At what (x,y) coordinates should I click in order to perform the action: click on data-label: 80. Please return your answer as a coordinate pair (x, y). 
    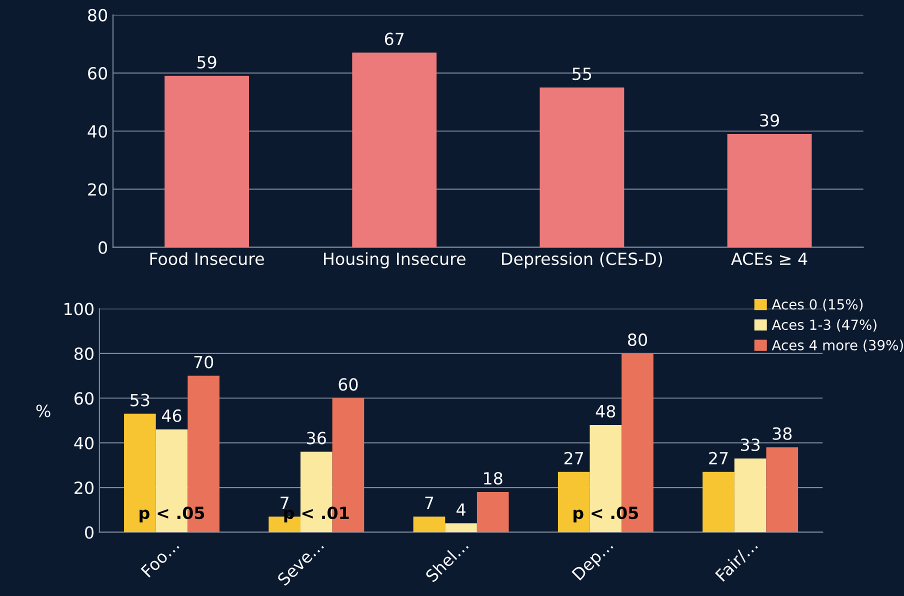
    Looking at the image, I should click on (637, 339).